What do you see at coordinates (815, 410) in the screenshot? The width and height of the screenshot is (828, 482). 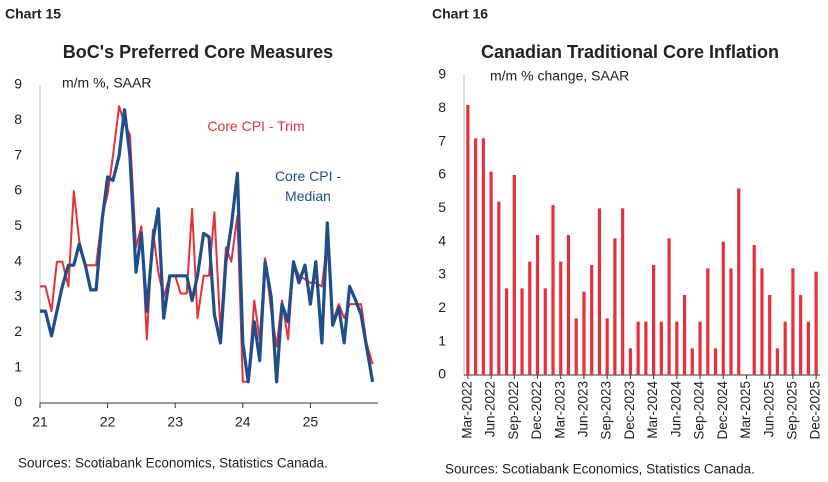 I see `x-tick-label: Dec-2025` at bounding box center [815, 410].